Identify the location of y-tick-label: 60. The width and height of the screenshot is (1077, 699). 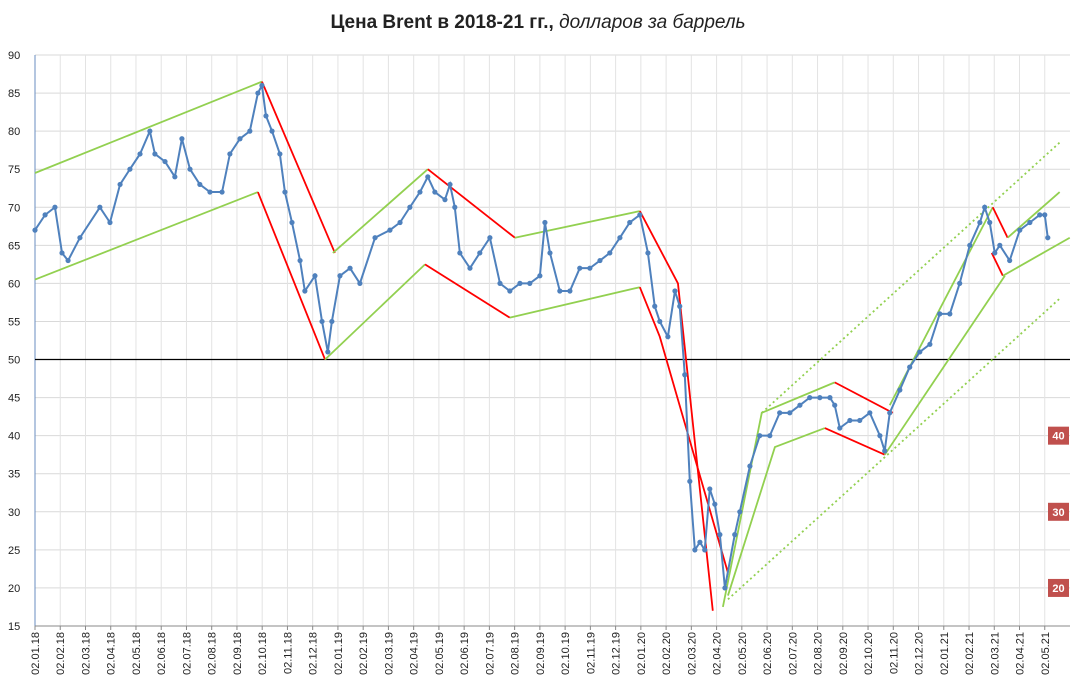
(14, 284).